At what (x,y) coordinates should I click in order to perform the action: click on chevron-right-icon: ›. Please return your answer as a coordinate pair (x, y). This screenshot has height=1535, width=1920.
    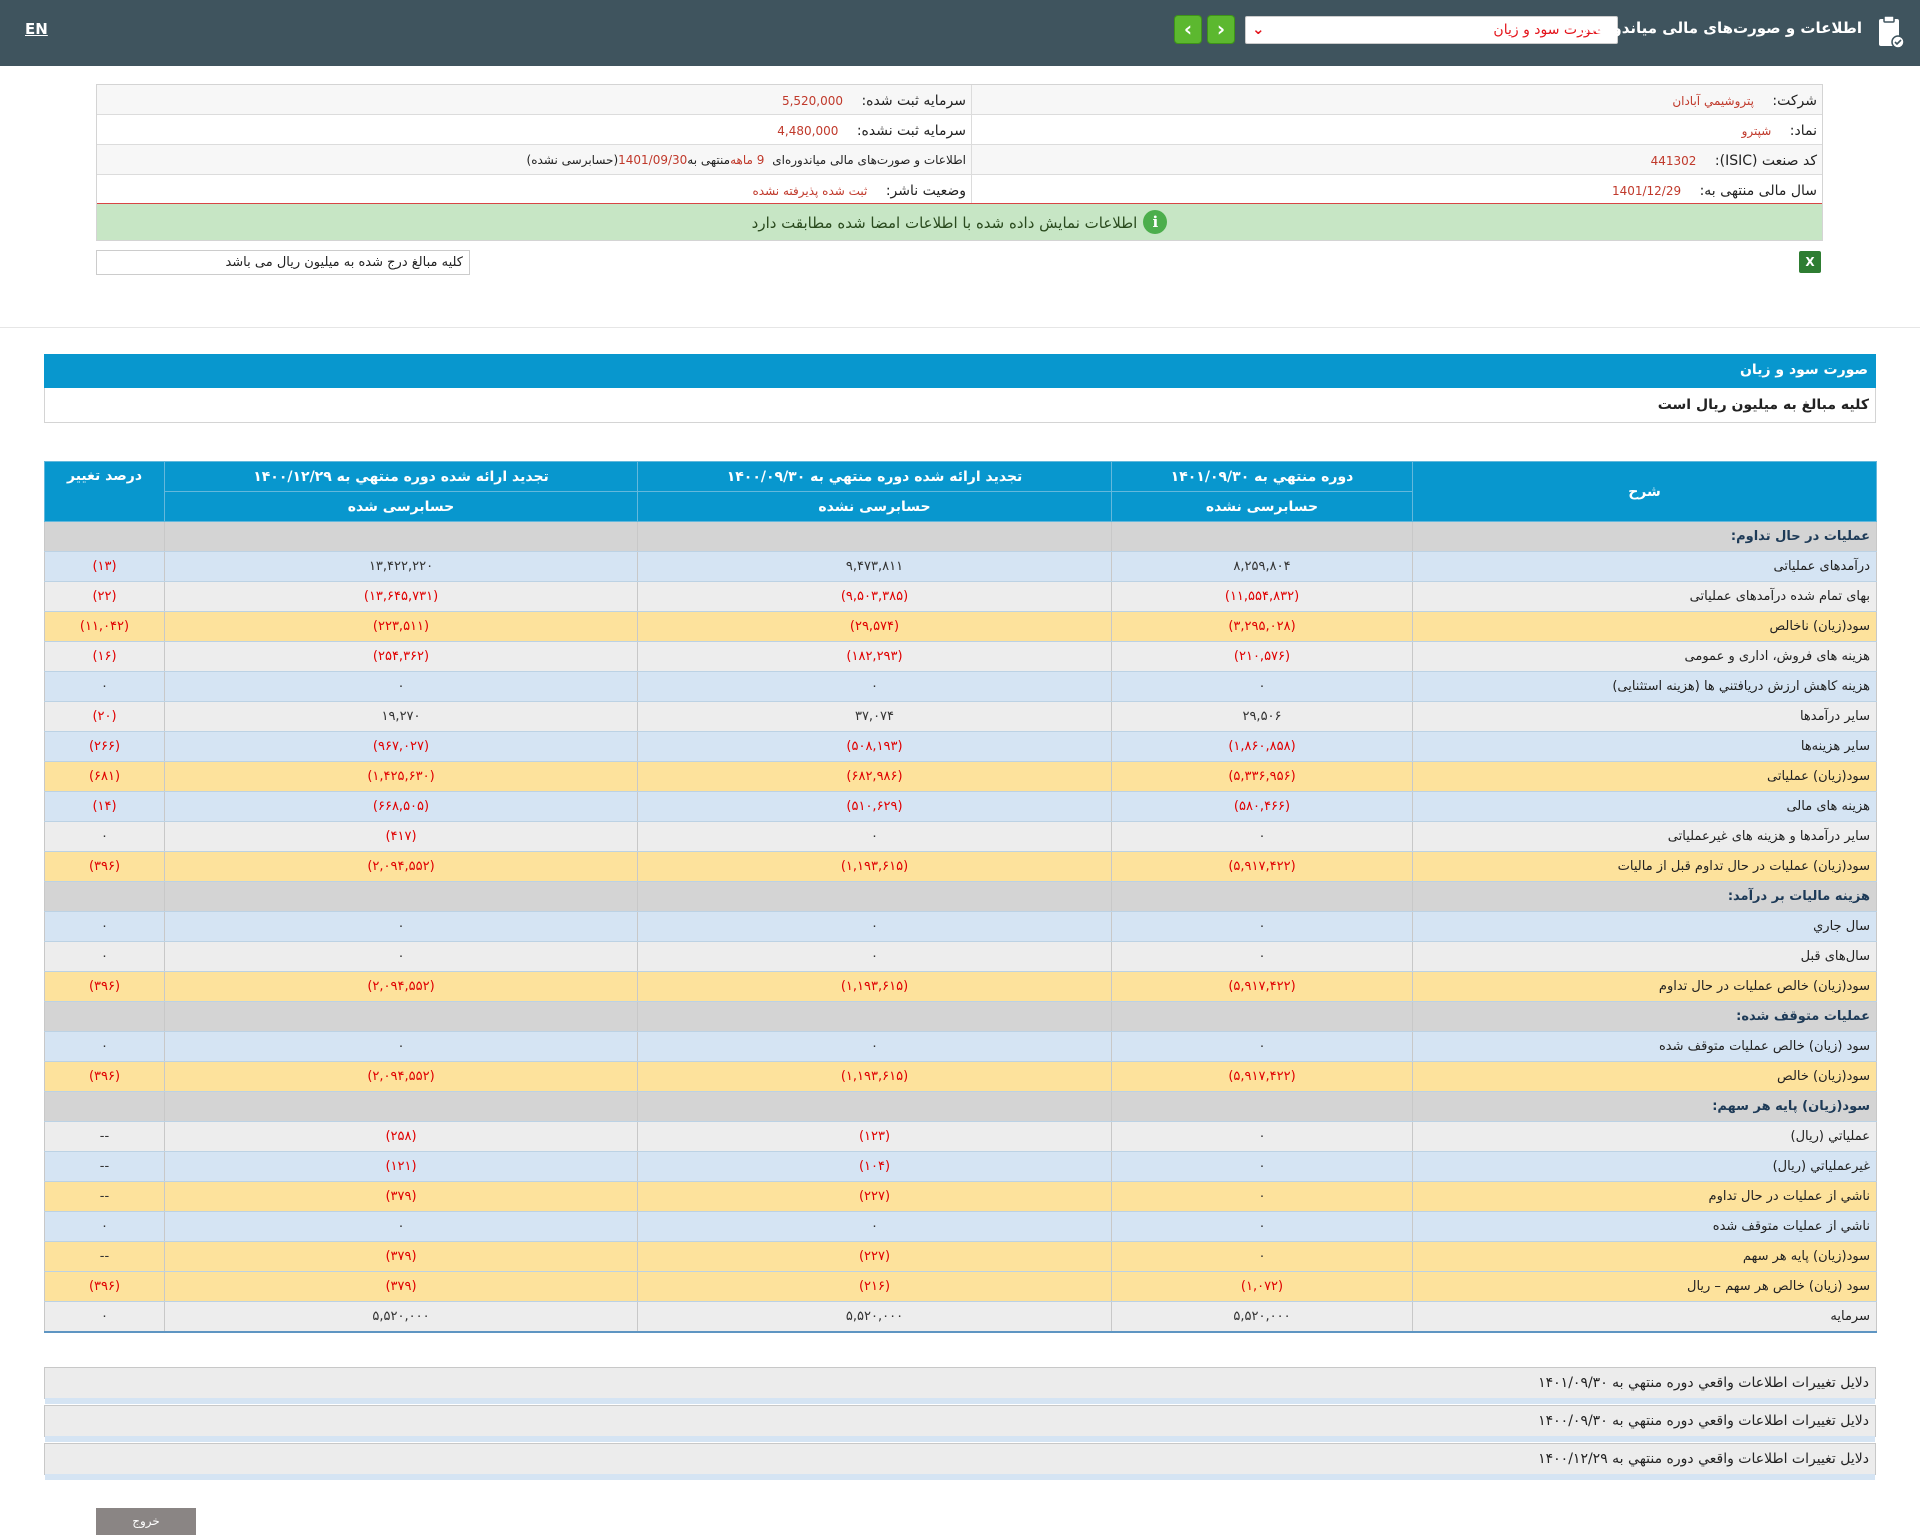
    Looking at the image, I should click on (1221, 29).